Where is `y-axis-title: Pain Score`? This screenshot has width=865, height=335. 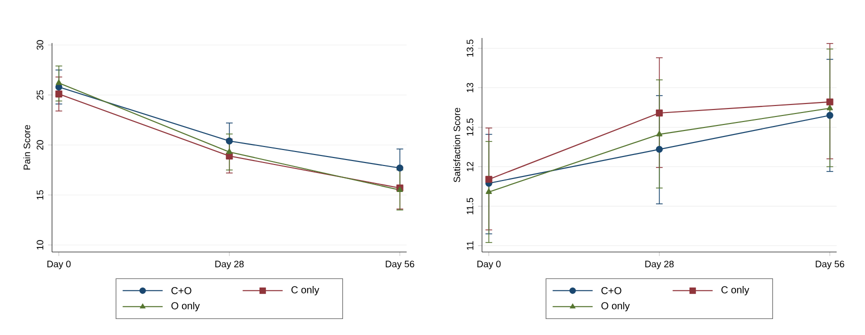
y-axis-title: Pain Score is located at coordinates (26, 147).